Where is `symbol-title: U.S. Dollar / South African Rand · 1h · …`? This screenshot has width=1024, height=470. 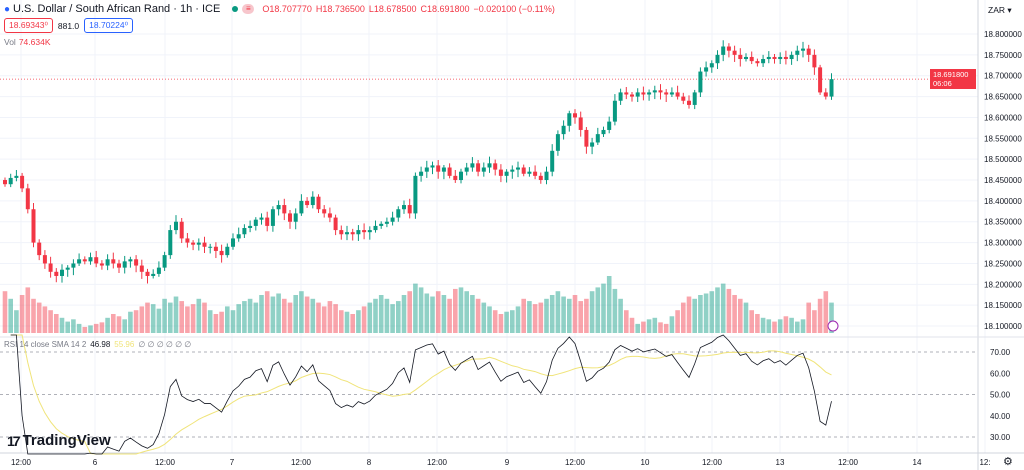
symbol-title: U.S. Dollar / South African Rand · 1h · … is located at coordinates (117, 9).